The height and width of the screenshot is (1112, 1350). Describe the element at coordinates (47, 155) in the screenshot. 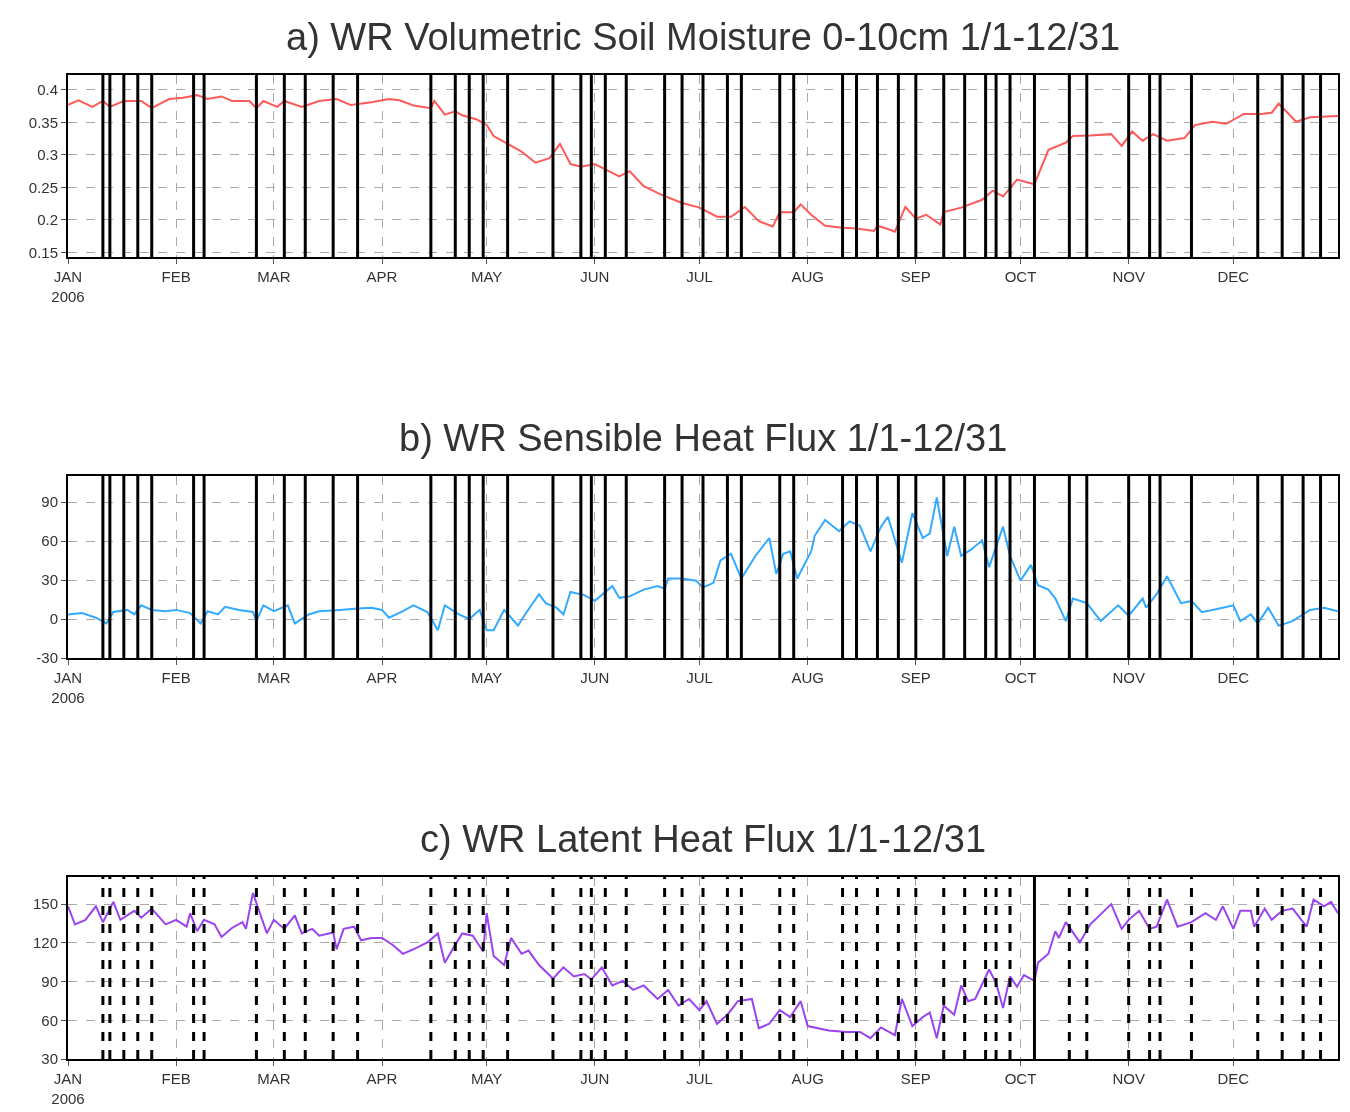

I see `y-tick-label: 0.3` at that location.